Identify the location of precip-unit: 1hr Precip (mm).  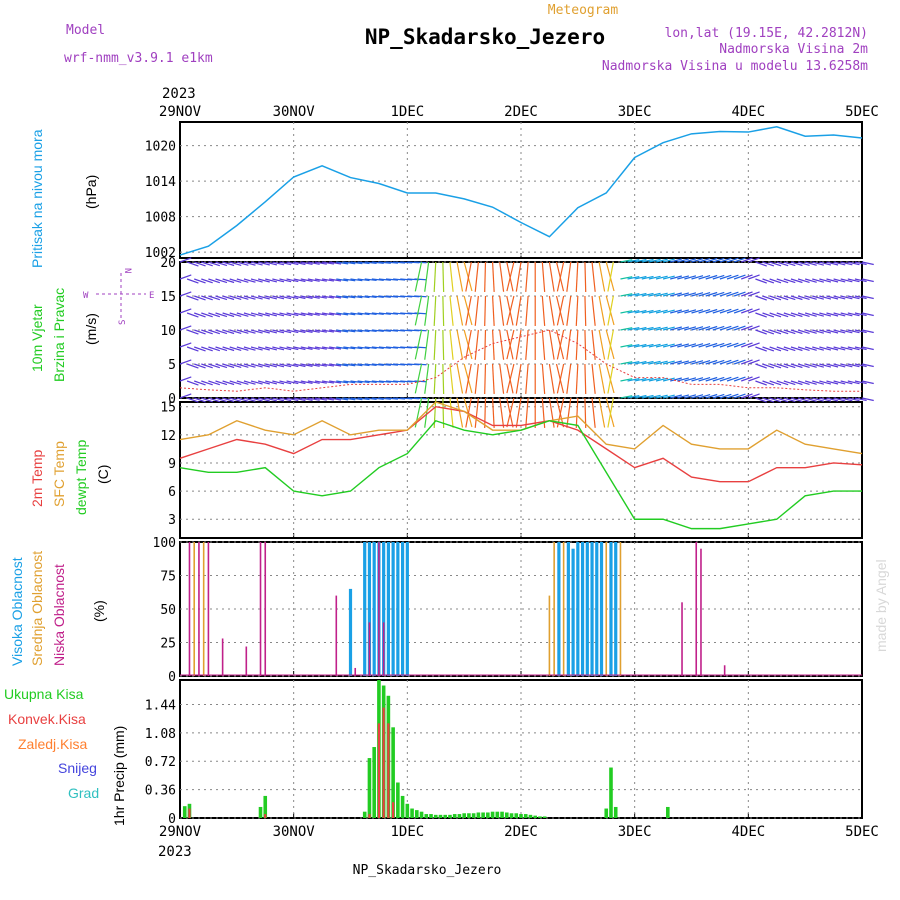
(119, 776).